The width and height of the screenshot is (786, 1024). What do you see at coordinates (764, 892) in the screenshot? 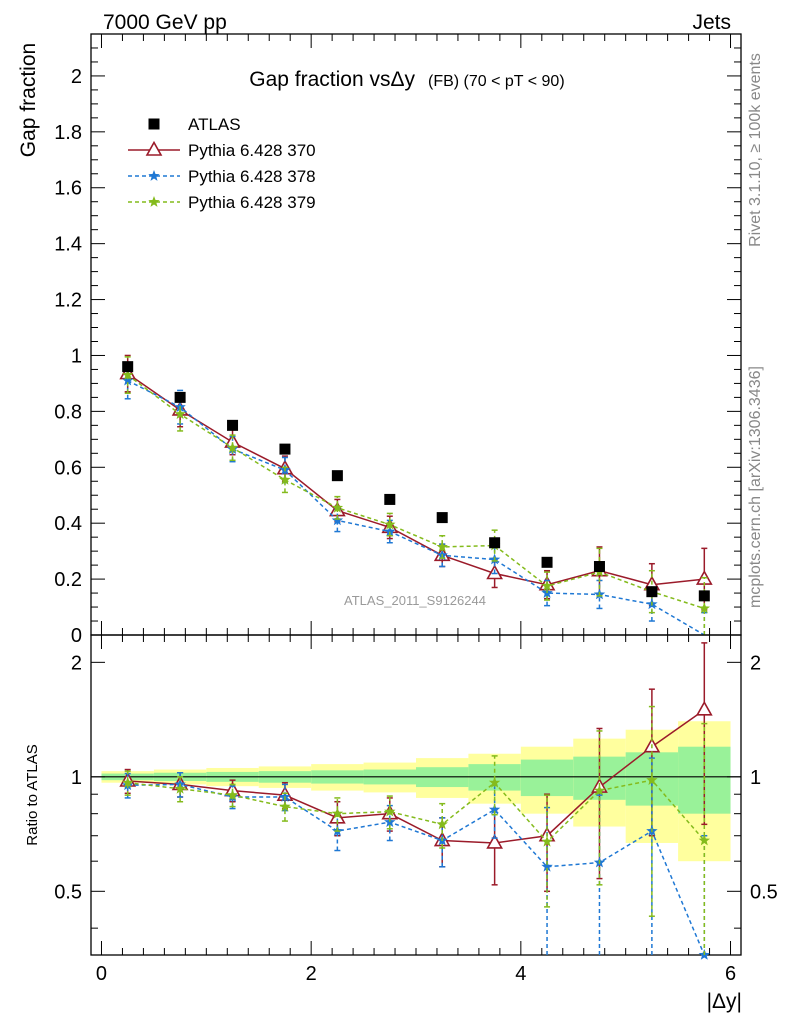
I see `lower-y-tick-label-right: 0.5` at bounding box center [764, 892].